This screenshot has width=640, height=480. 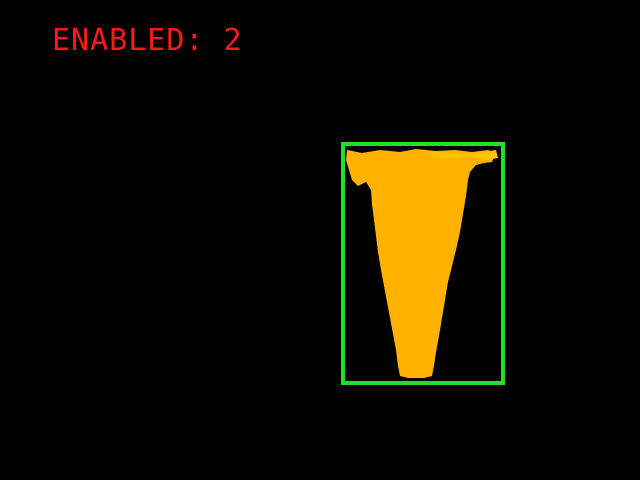 I want to click on segmentation-mask, so click(x=421, y=263).